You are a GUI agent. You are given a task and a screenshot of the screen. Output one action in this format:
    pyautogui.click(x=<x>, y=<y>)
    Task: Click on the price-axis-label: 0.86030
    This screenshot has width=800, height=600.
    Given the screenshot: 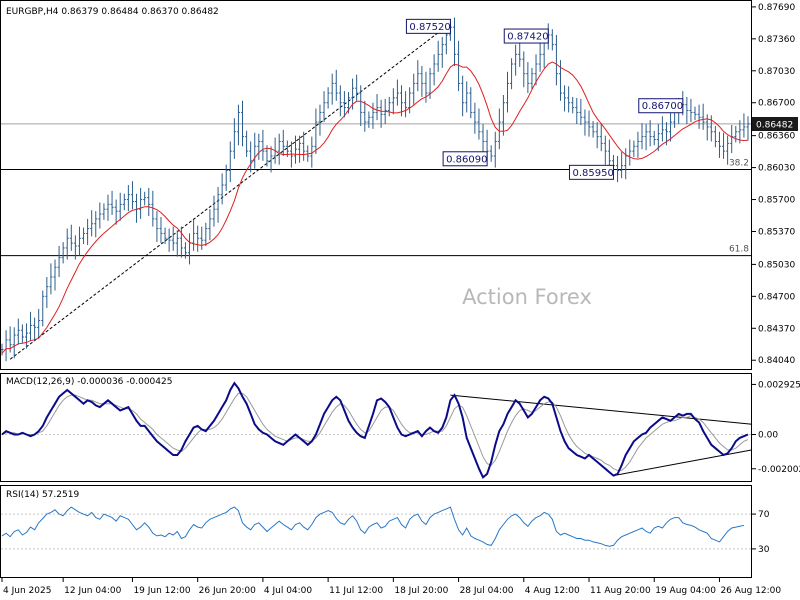 What is the action you would take?
    pyautogui.click(x=776, y=169)
    